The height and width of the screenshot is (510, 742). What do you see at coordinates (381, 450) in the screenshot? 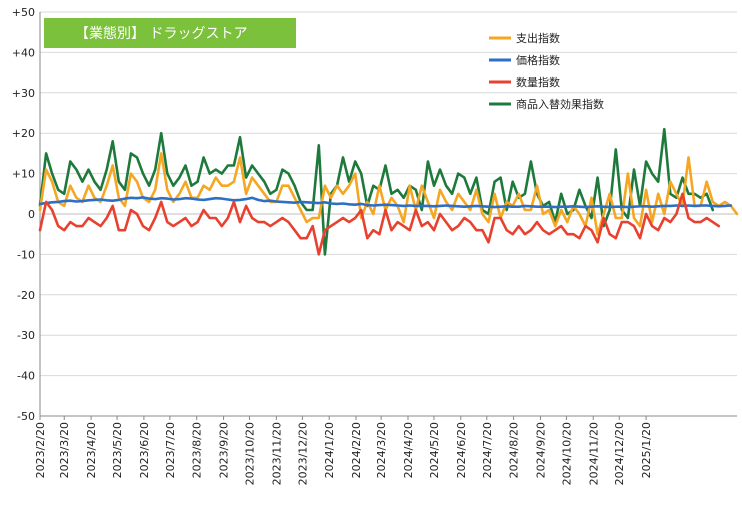
I see `x-tick-label: 2024/3/20` at bounding box center [381, 450].